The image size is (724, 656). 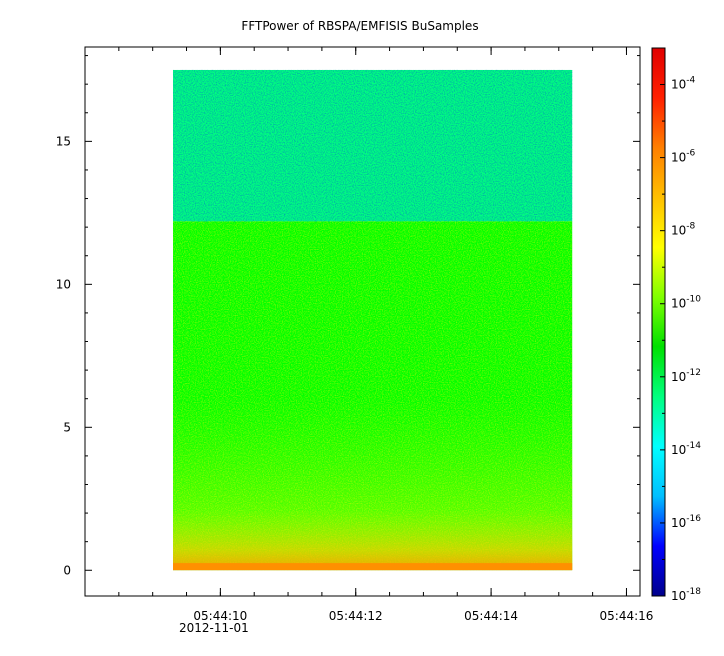 What do you see at coordinates (693, 519) in the screenshot?
I see `colorbar-tick-exp: -16` at bounding box center [693, 519].